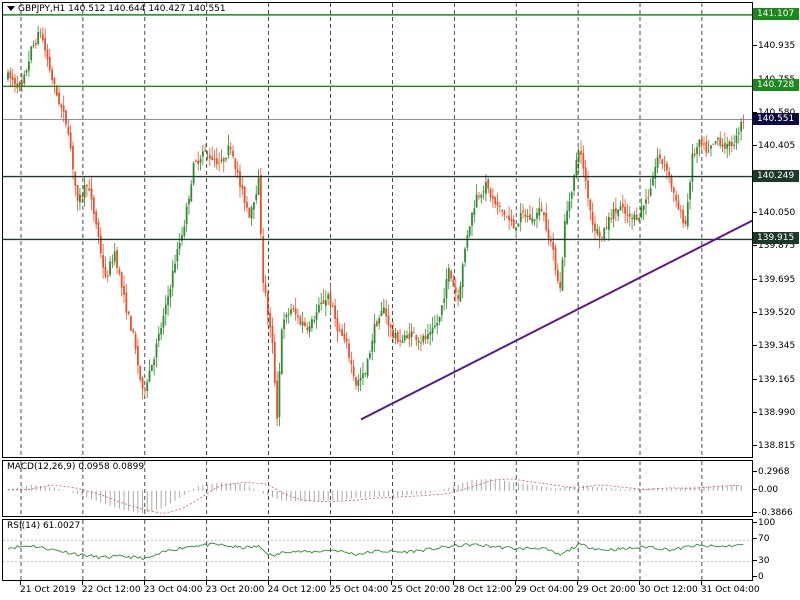 The height and width of the screenshot is (600, 800). Describe the element at coordinates (774, 379) in the screenshot. I see `price-tick-label: 139.165` at that location.